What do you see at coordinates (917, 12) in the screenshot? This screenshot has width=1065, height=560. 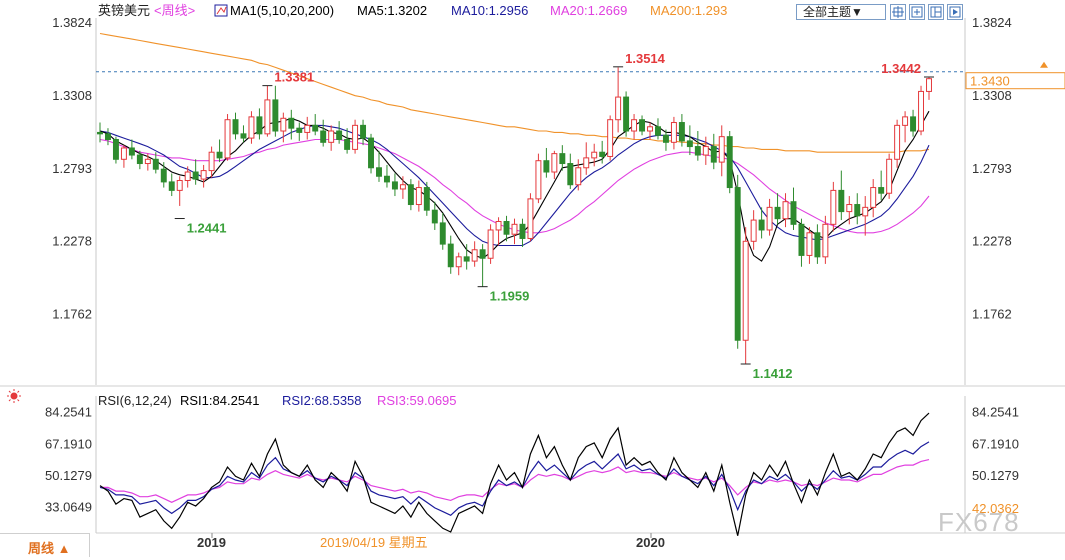 I see `zoom-in-button` at bounding box center [917, 12].